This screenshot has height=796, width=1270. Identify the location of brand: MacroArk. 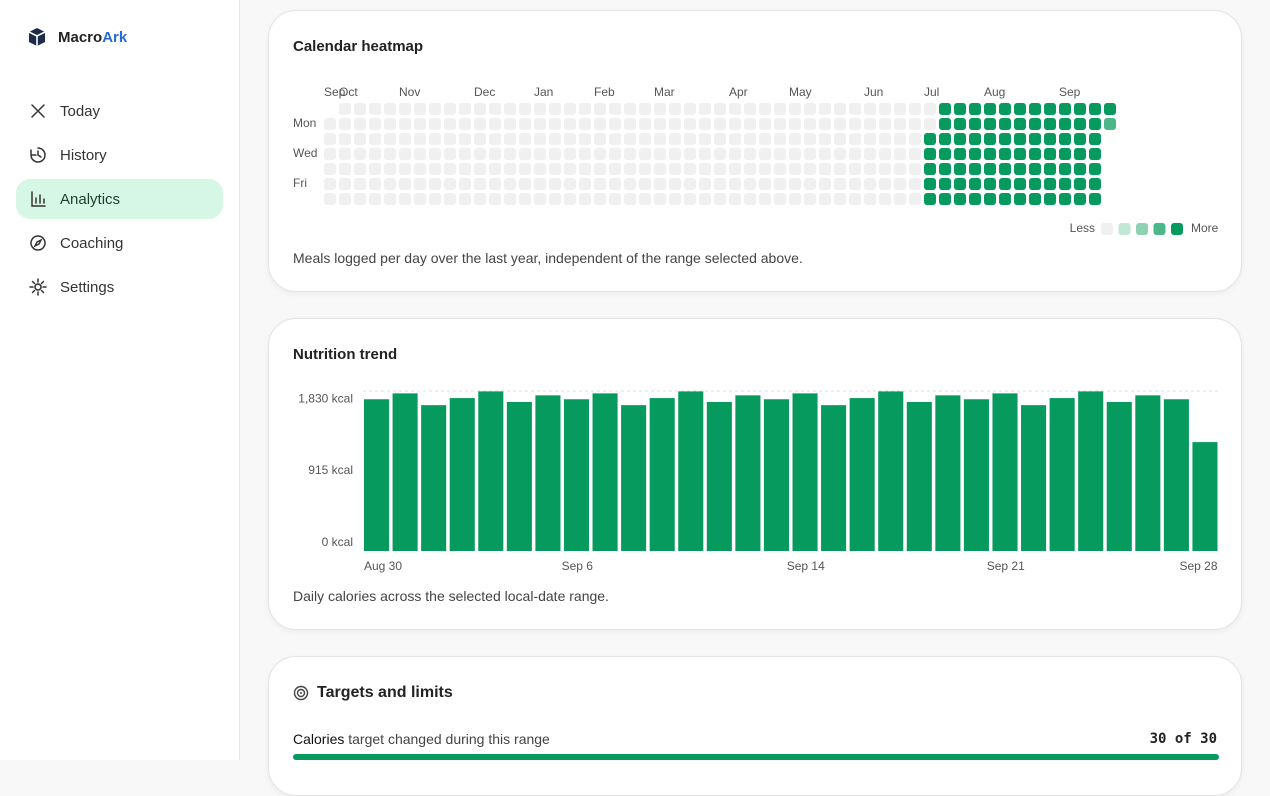
(76, 37).